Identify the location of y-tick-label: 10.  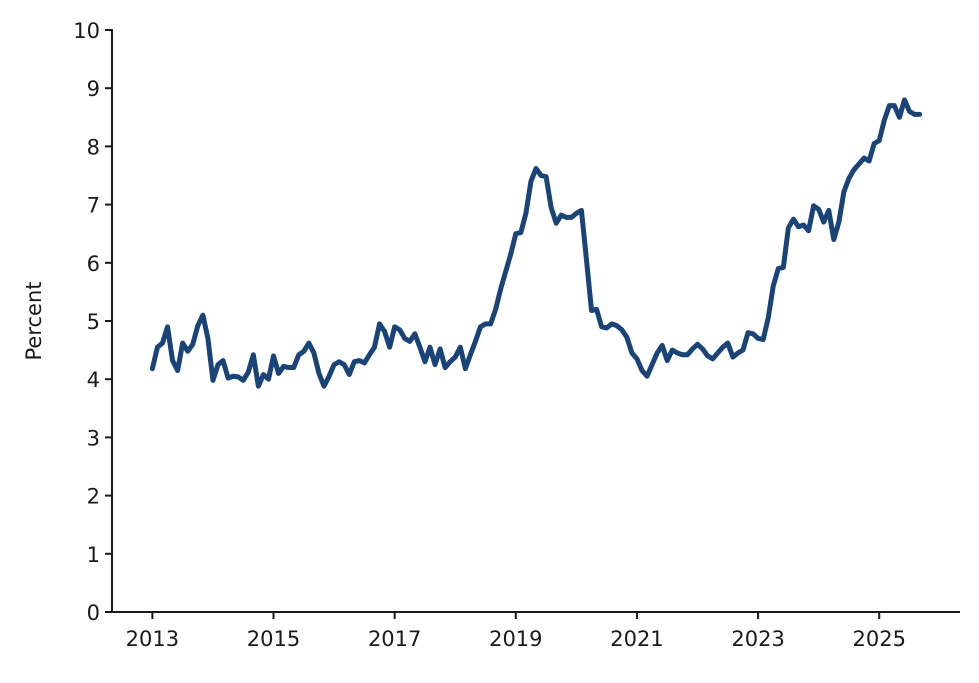
(86, 31).